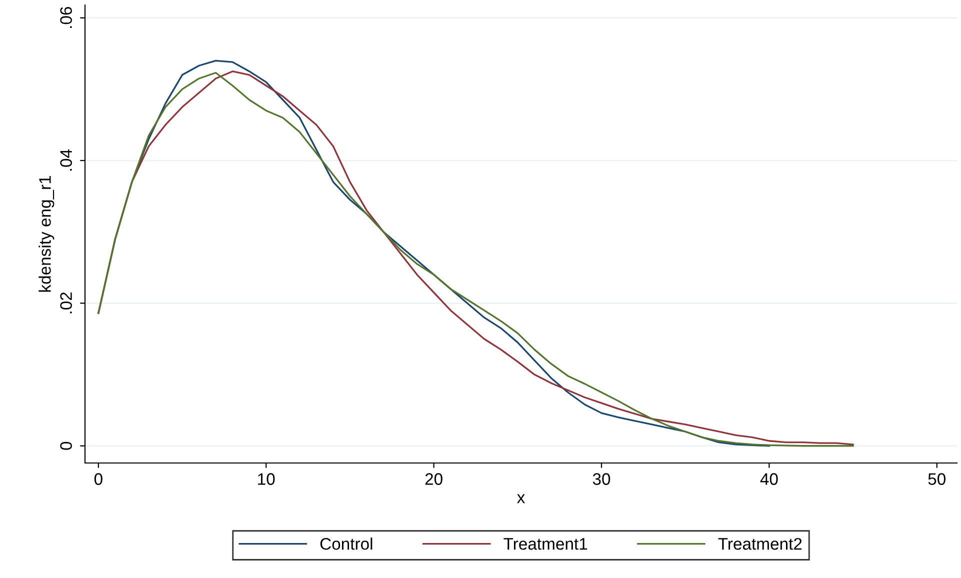 The width and height of the screenshot is (961, 578). I want to click on x-tick-label: 0, so click(98, 479).